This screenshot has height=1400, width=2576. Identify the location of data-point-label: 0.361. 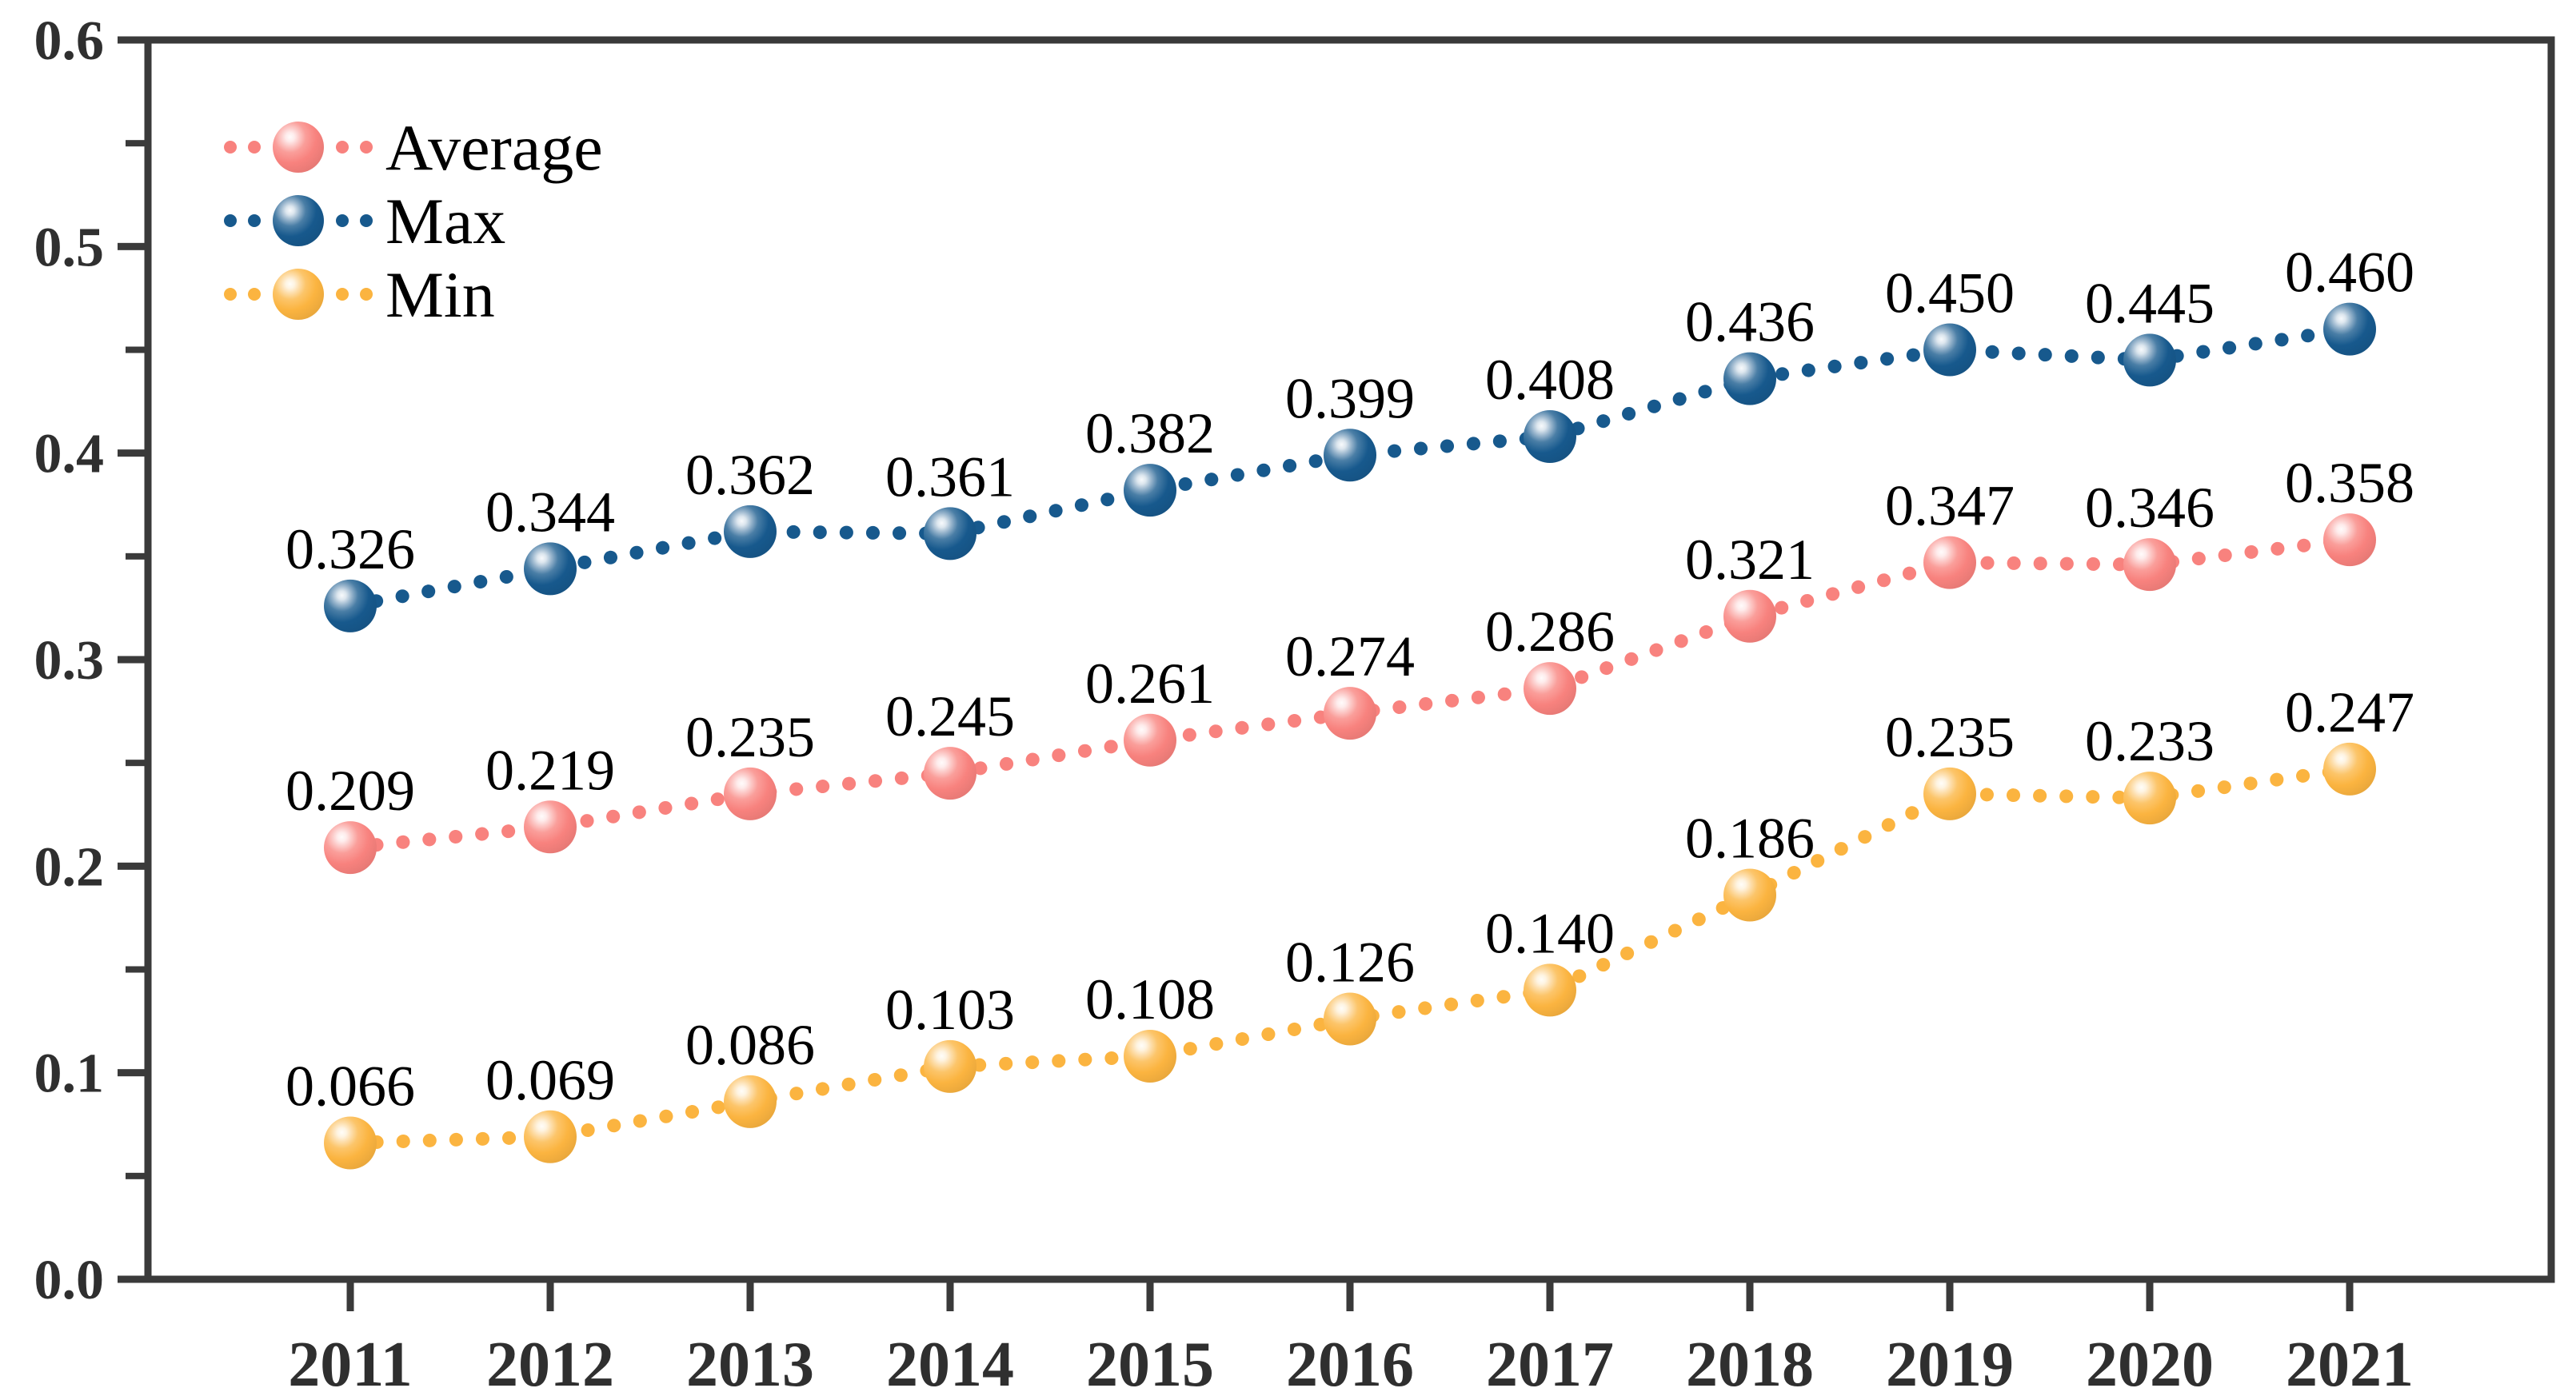
(950, 477).